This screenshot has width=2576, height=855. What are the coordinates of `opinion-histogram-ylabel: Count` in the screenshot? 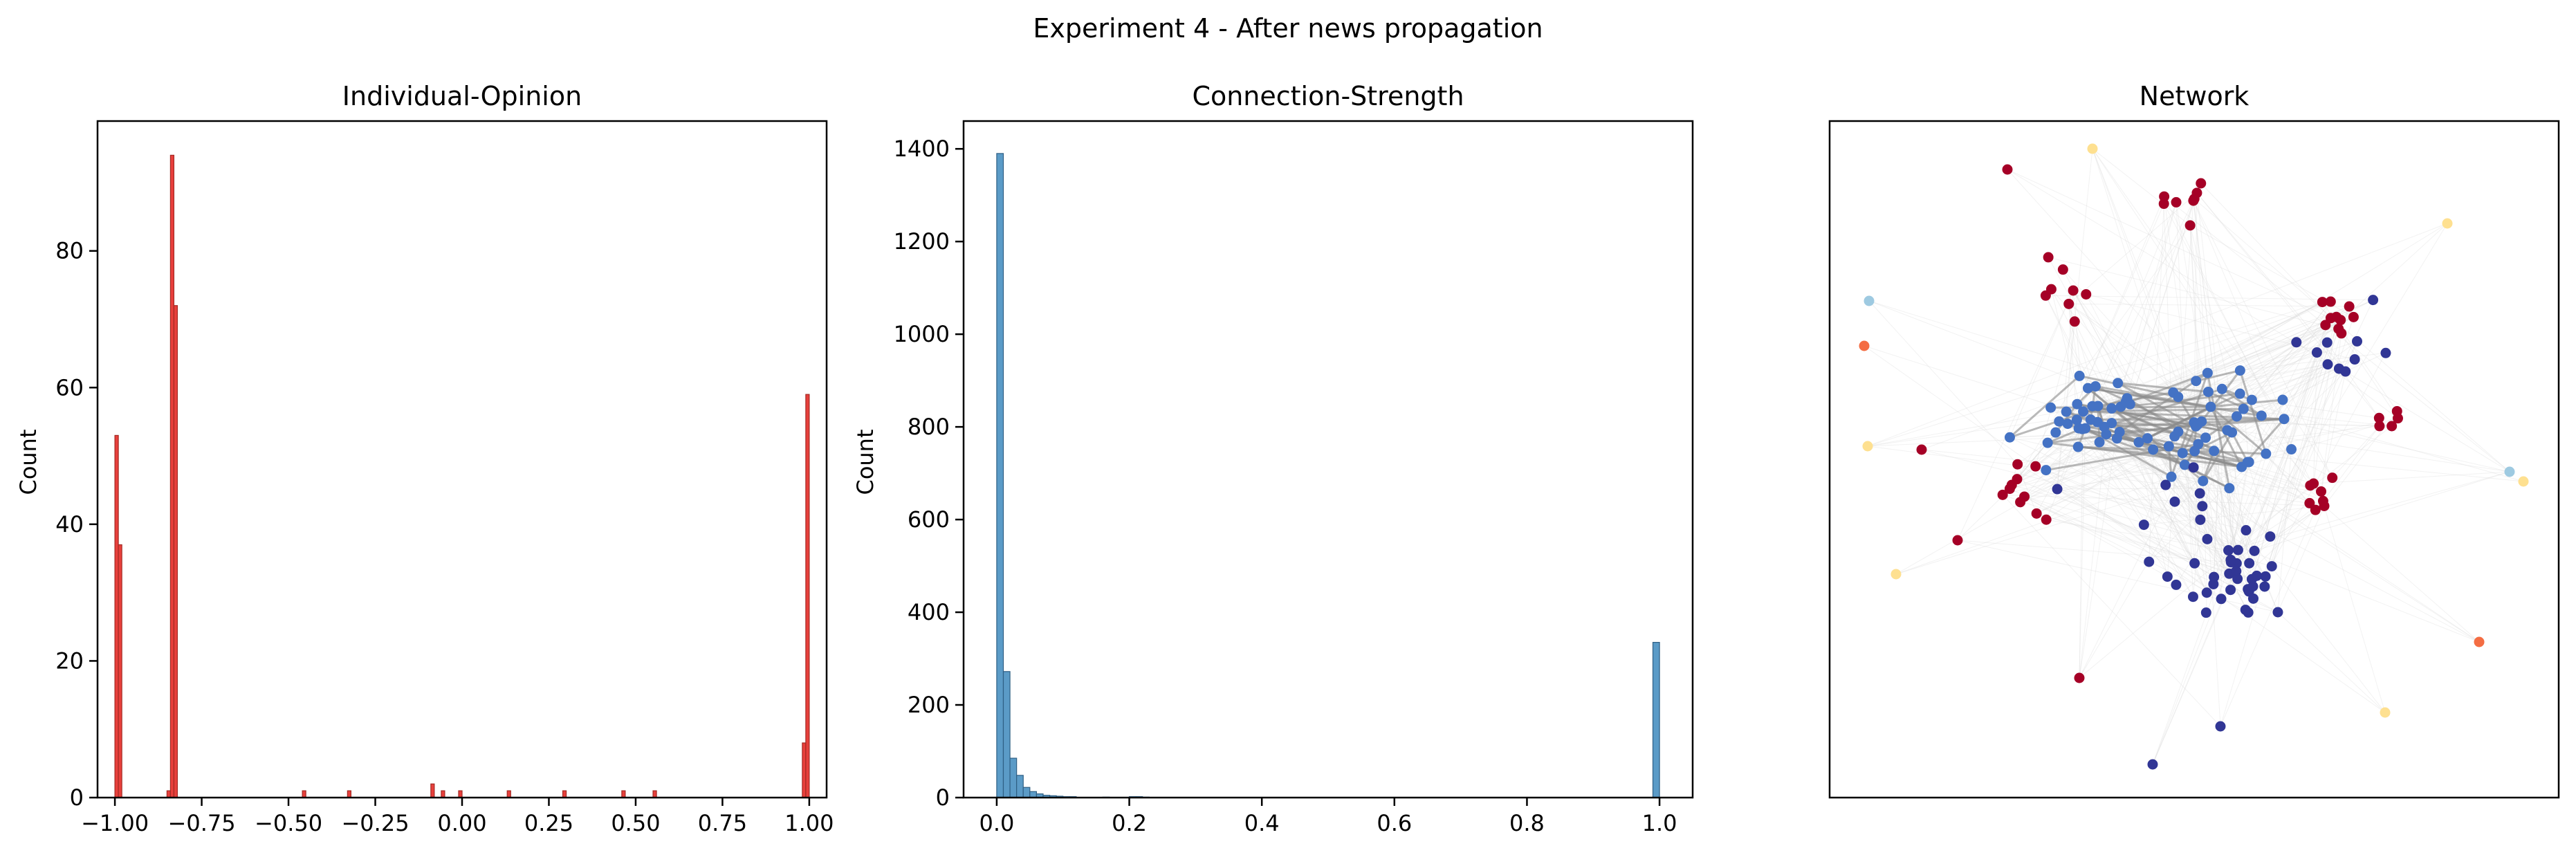 It's located at (28, 462).